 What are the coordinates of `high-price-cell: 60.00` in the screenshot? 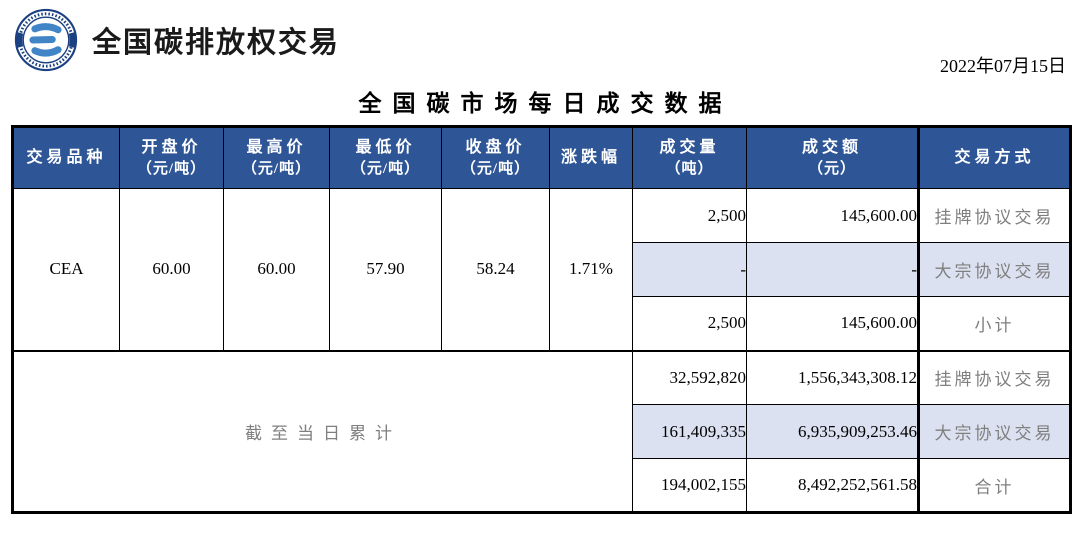 It's located at (276, 269).